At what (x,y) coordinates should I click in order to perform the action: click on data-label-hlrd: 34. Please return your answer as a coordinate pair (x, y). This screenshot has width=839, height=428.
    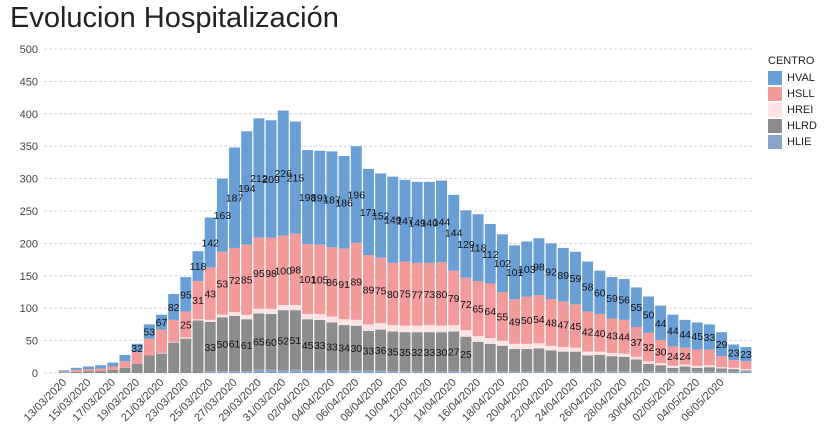
    Looking at the image, I should click on (344, 349).